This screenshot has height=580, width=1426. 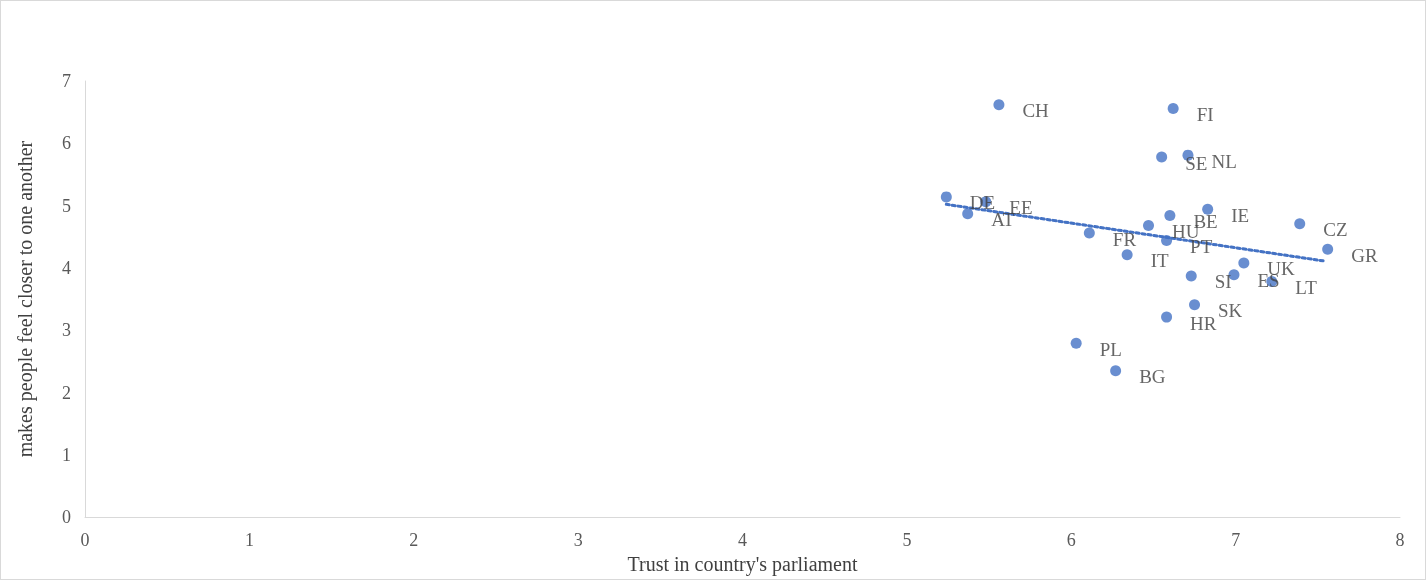 I want to click on x-tick-label: 8, so click(x=1400, y=540).